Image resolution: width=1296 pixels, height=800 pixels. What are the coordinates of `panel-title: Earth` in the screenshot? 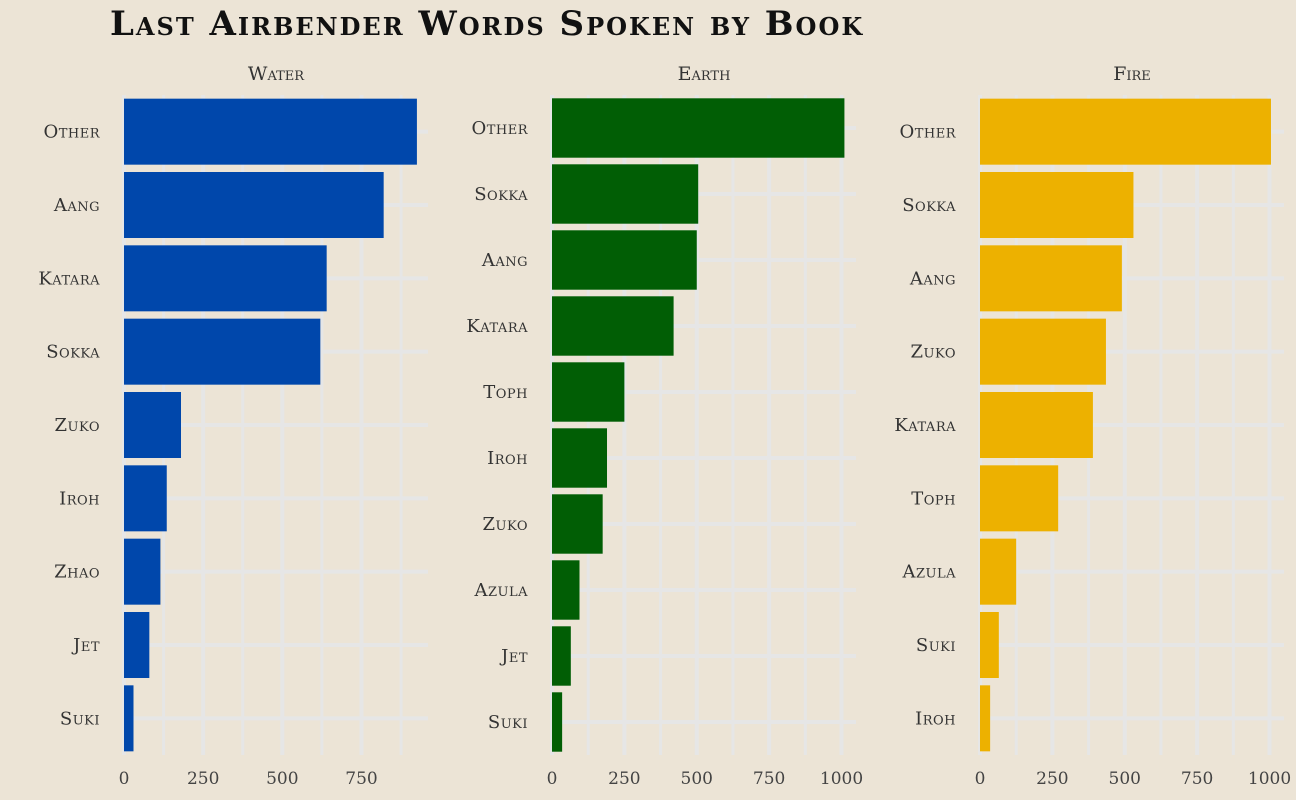 It's located at (704, 74).